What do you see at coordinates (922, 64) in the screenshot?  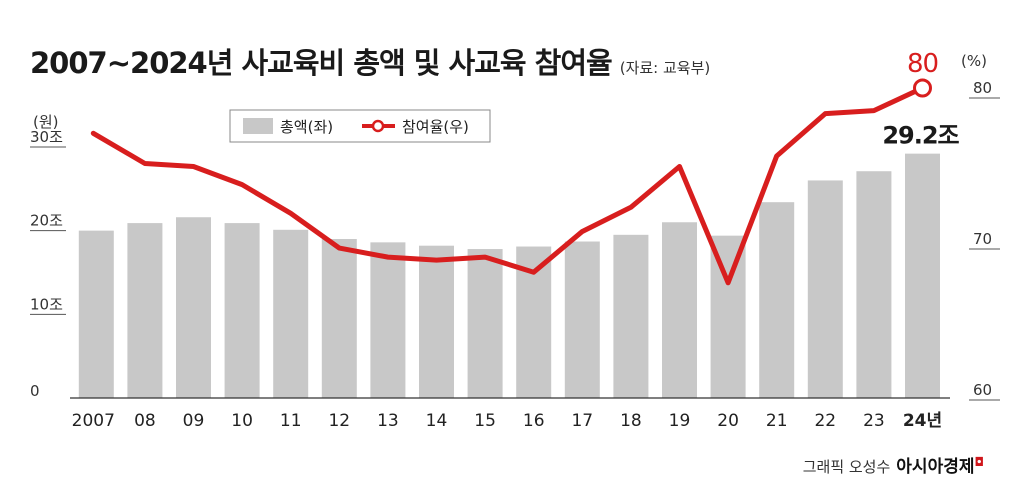 I see `last-point-value-label: 80` at bounding box center [922, 64].